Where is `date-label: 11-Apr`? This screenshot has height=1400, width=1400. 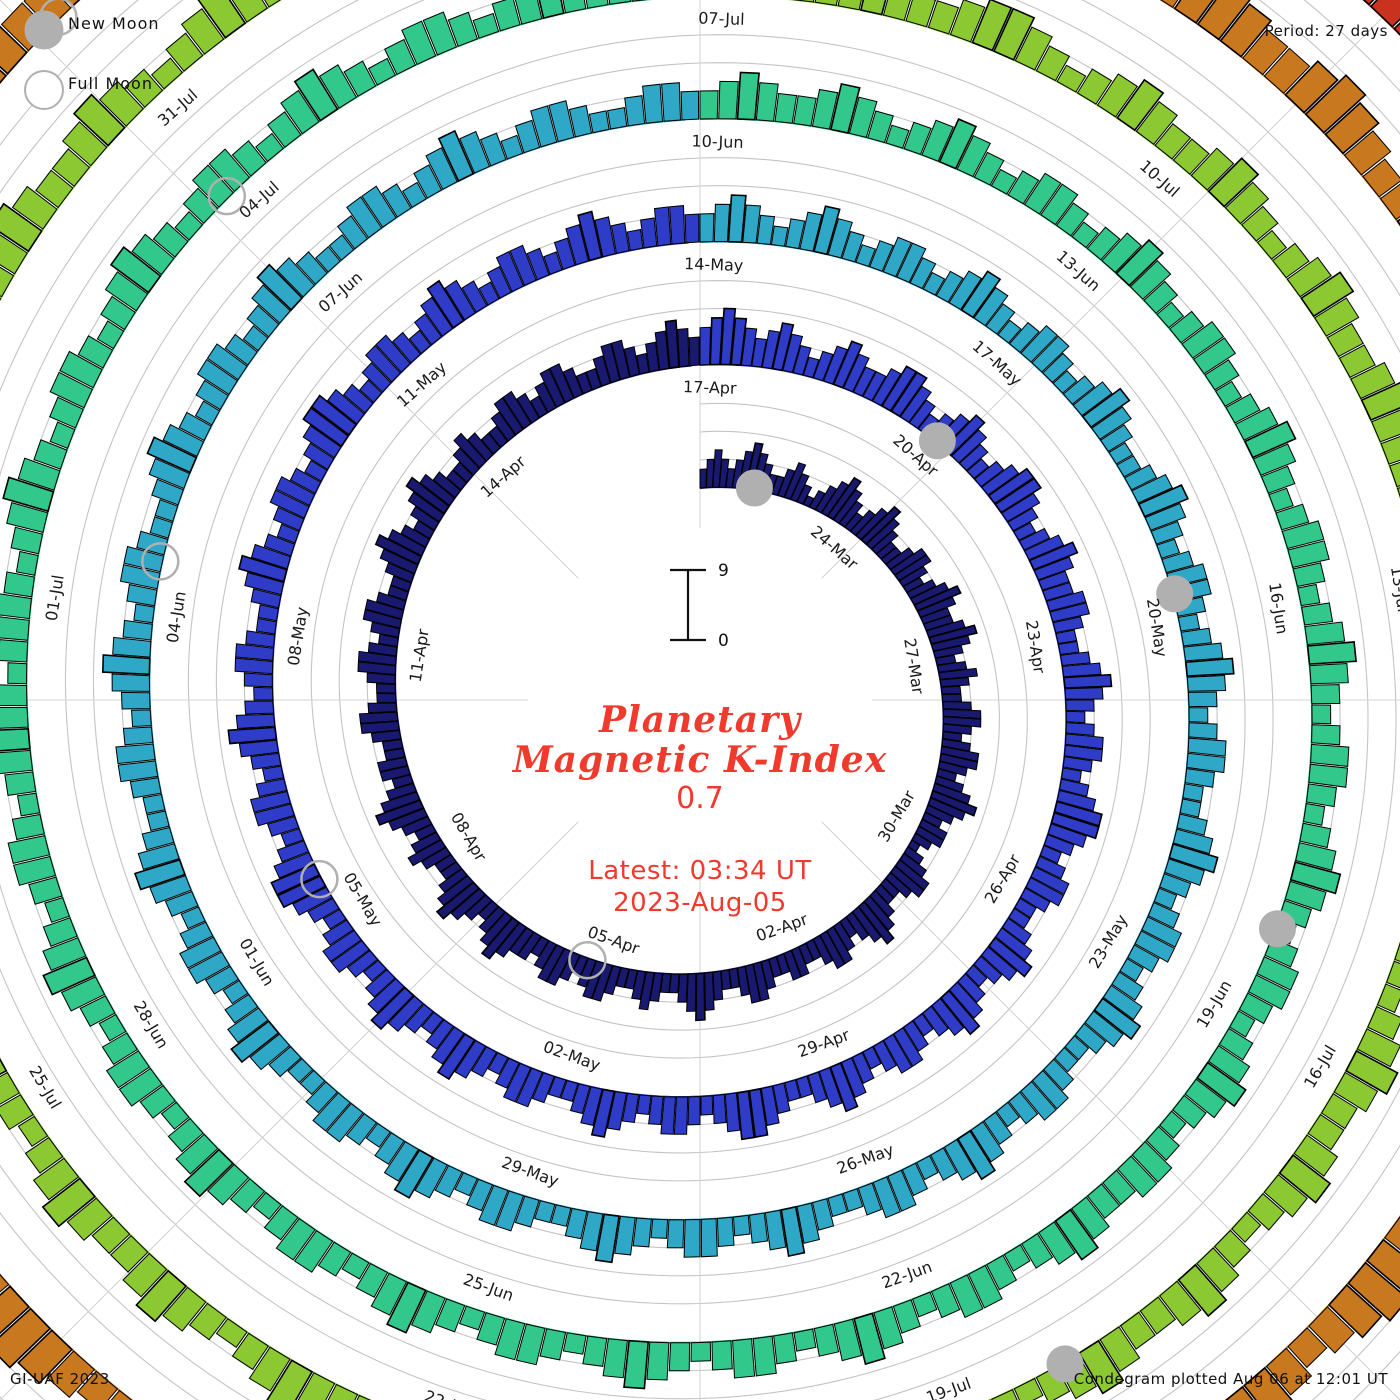
date-label: 11-Apr is located at coordinates (419, 655).